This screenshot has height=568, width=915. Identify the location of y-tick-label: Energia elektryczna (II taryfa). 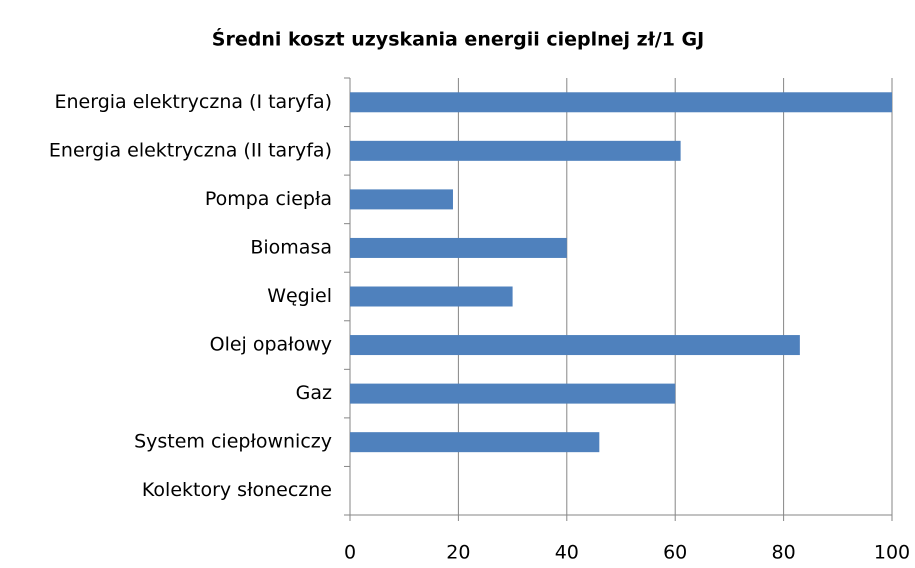
(190, 150).